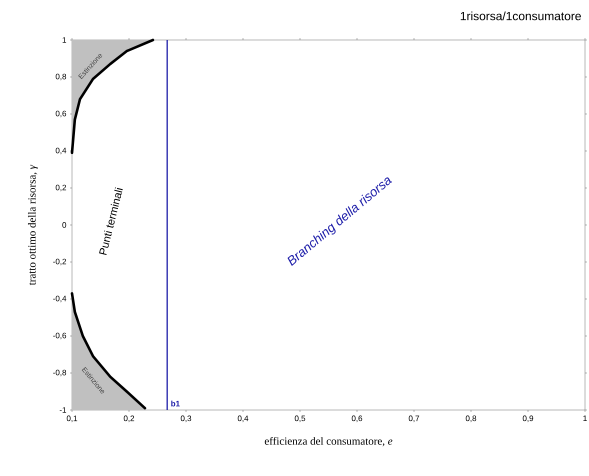  What do you see at coordinates (520, 16) in the screenshot?
I see `chart-title: 1risorsa/1consumatore` at bounding box center [520, 16].